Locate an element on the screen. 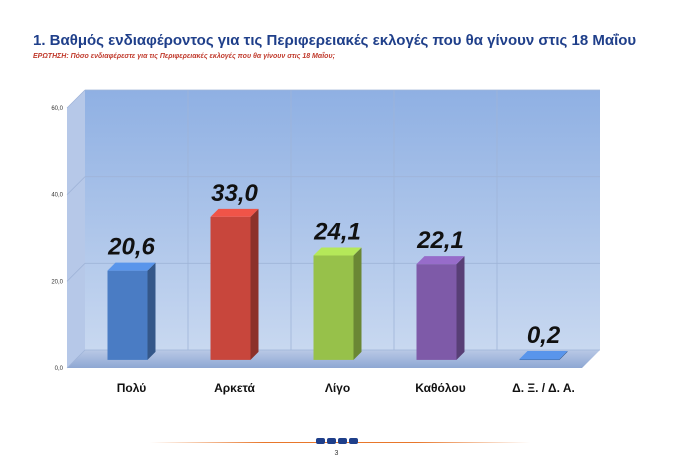 The width and height of the screenshot is (673, 476). bar-value-label: 0,2 is located at coordinates (544, 335).